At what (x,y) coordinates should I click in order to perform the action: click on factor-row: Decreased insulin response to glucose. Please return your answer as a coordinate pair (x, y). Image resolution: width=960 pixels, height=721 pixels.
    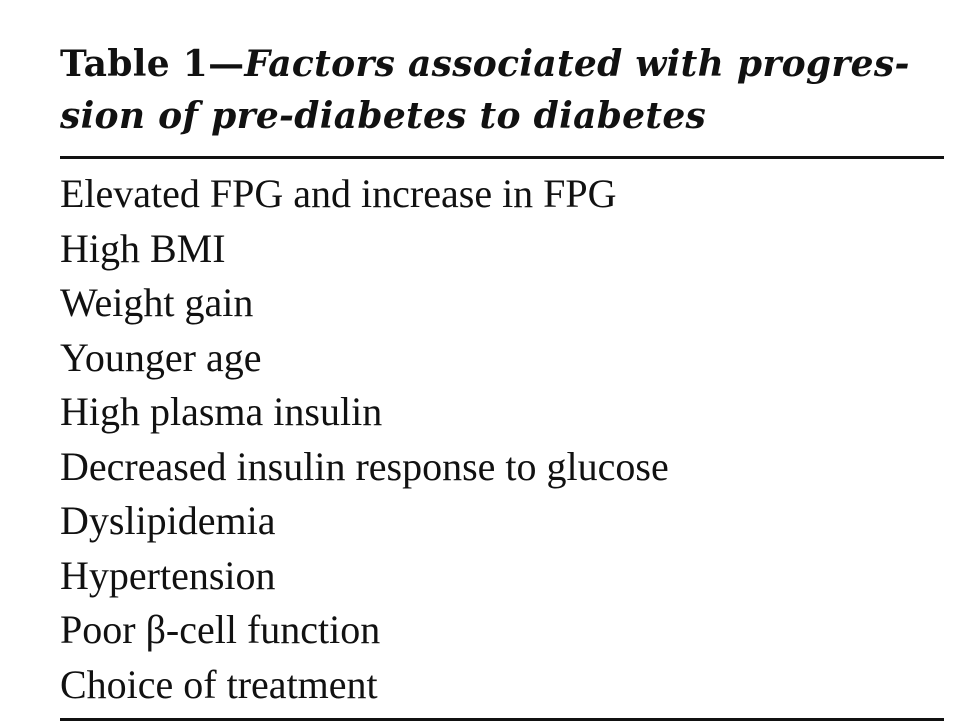
    Looking at the image, I should click on (364, 466).